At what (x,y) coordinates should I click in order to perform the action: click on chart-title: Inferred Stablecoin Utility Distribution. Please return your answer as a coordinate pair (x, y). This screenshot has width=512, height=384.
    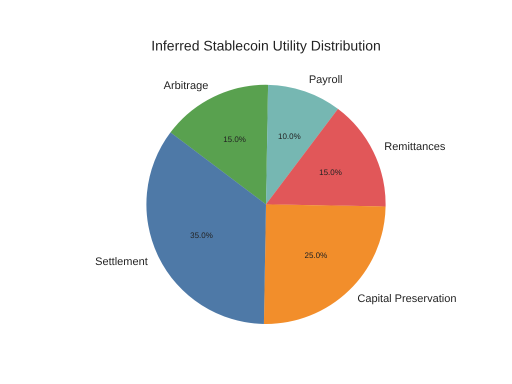
    Looking at the image, I should click on (266, 45).